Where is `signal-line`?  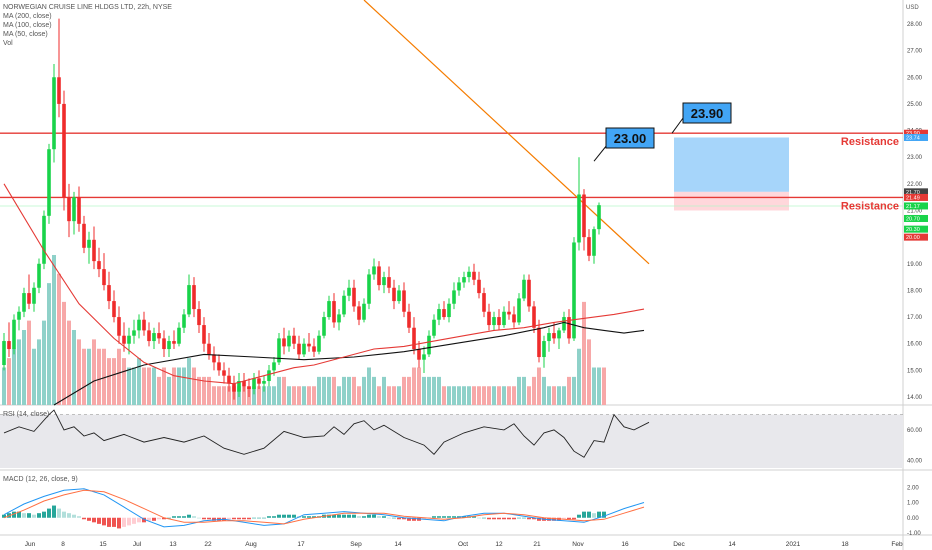
signal-line is located at coordinates (324, 507).